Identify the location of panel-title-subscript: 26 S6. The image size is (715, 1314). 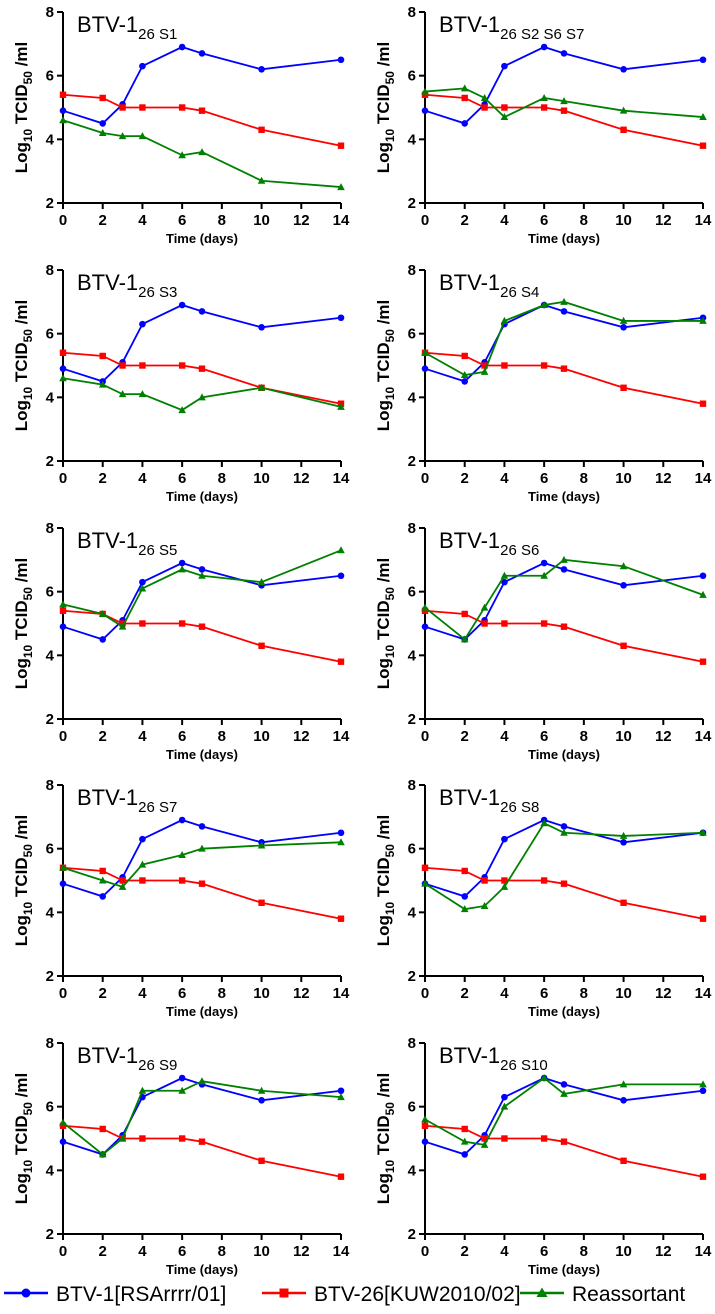
(519, 550).